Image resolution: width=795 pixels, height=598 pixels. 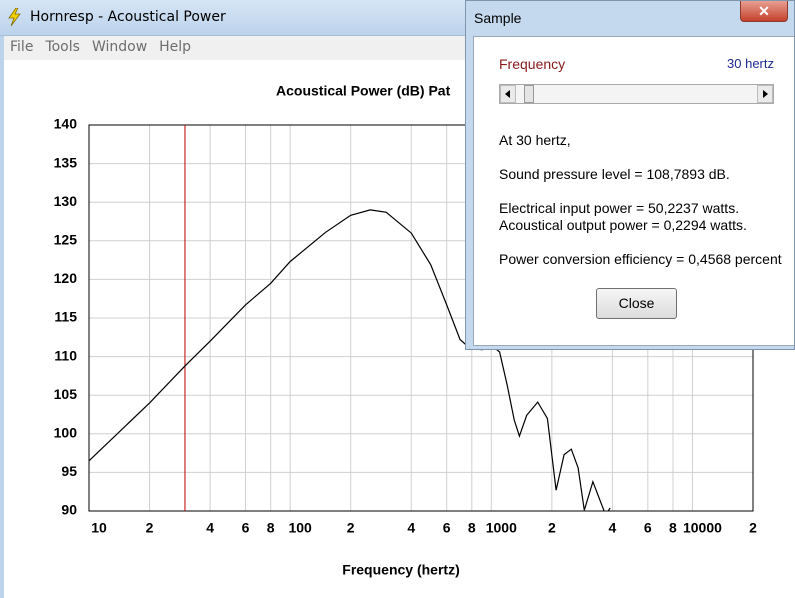 What do you see at coordinates (66, 124) in the screenshot?
I see `y-tick-label: 140` at bounding box center [66, 124].